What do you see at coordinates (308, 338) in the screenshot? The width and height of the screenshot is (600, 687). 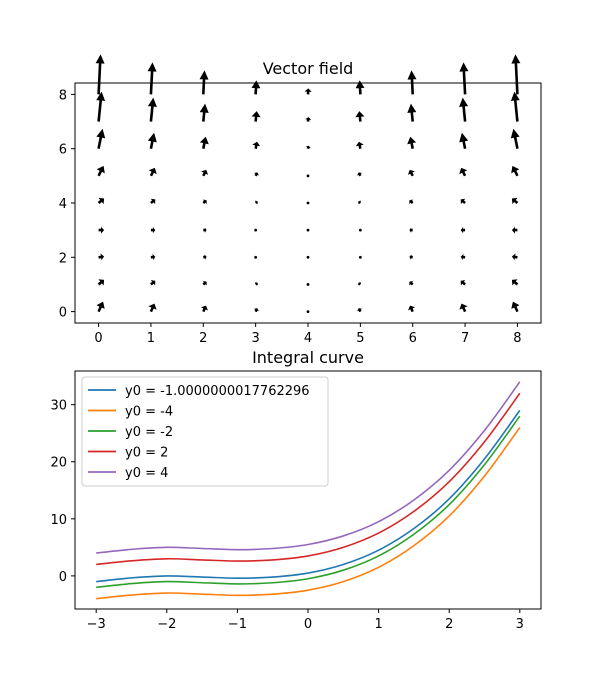 I see `x-tick-label: 4` at bounding box center [308, 338].